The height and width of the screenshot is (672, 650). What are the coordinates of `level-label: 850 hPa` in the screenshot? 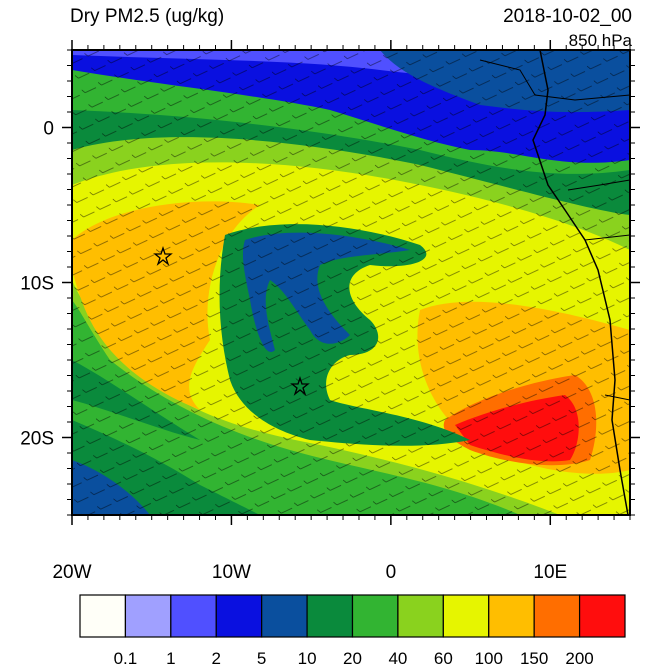 It's located at (601, 40).